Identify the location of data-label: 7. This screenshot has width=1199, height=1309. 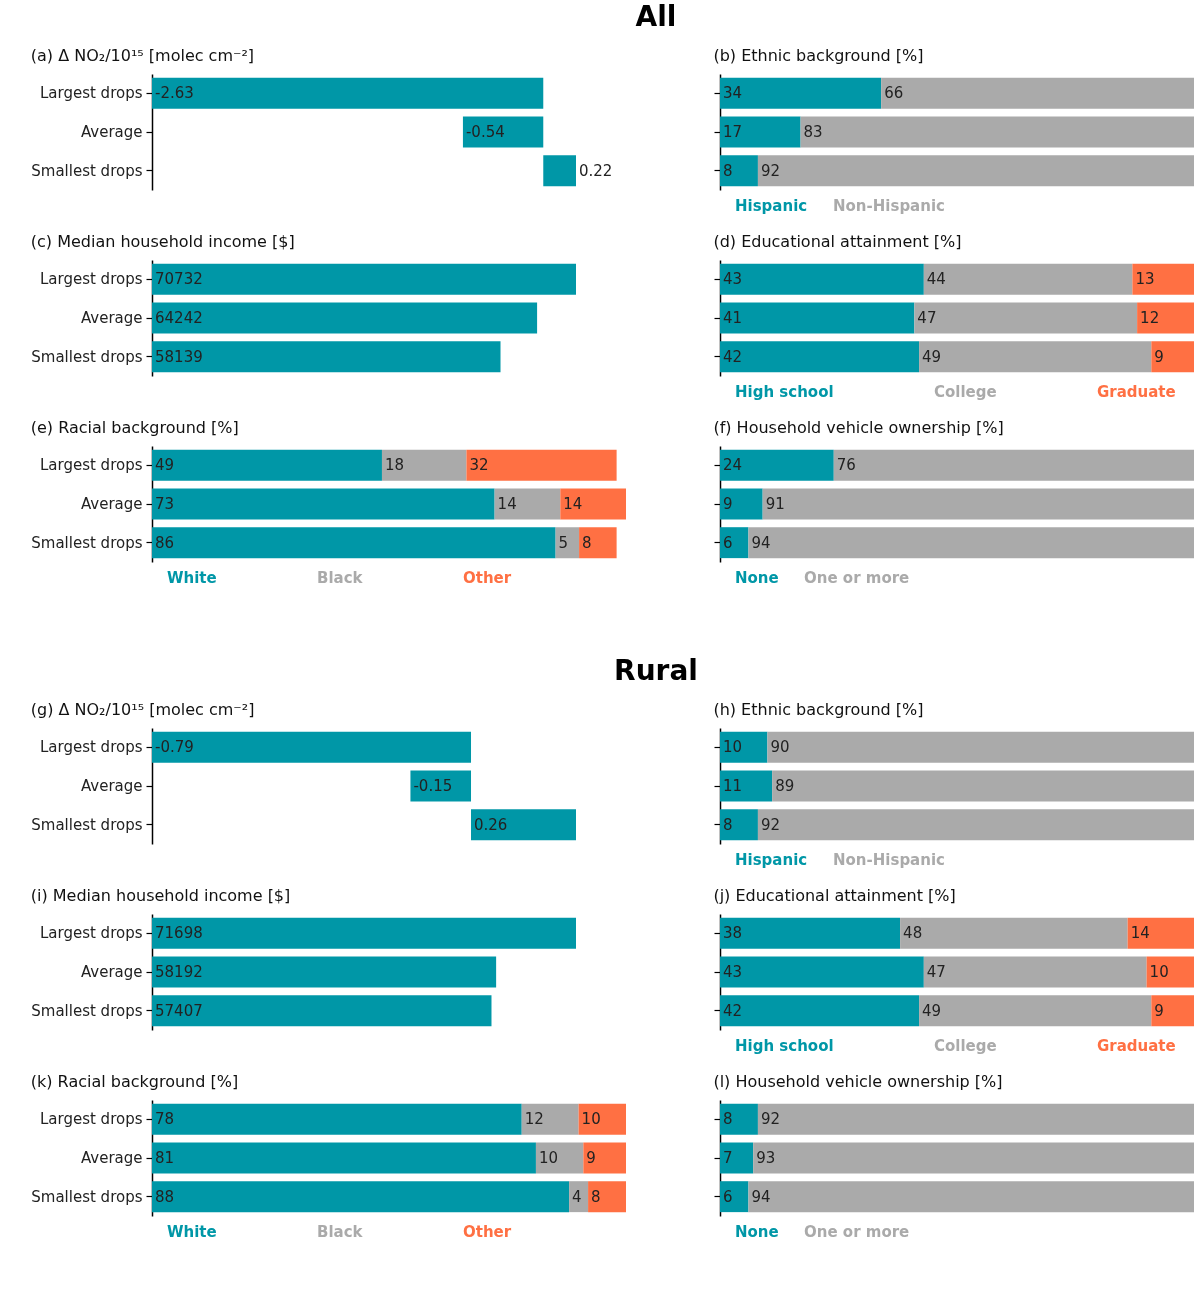
(728, 1158).